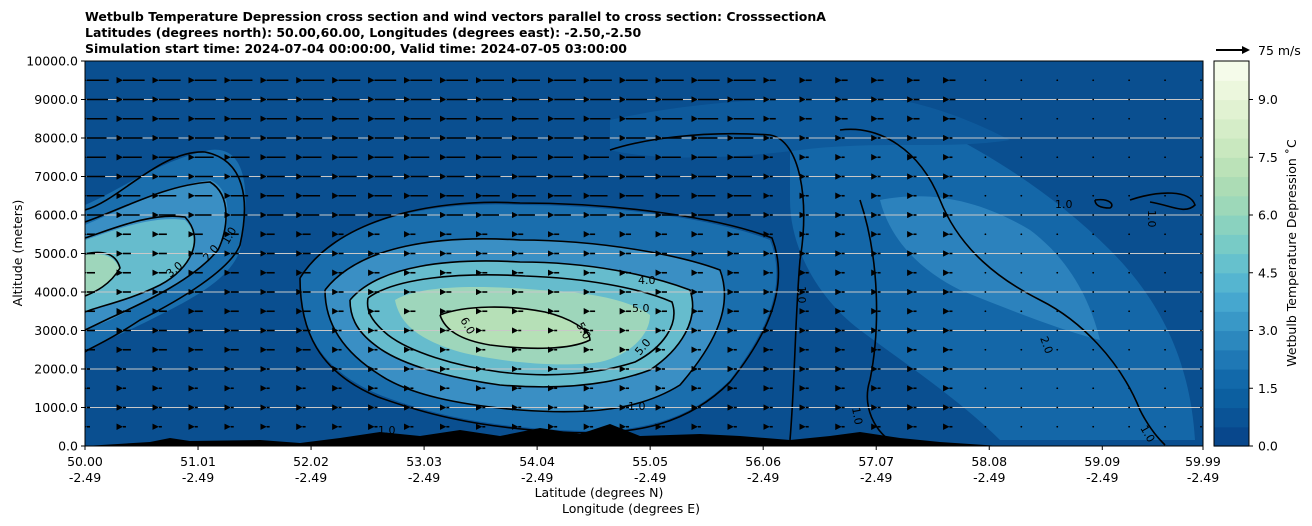 The width and height of the screenshot is (1312, 526). I want to click on x-tick-label-lat: 57.07, so click(876, 461).